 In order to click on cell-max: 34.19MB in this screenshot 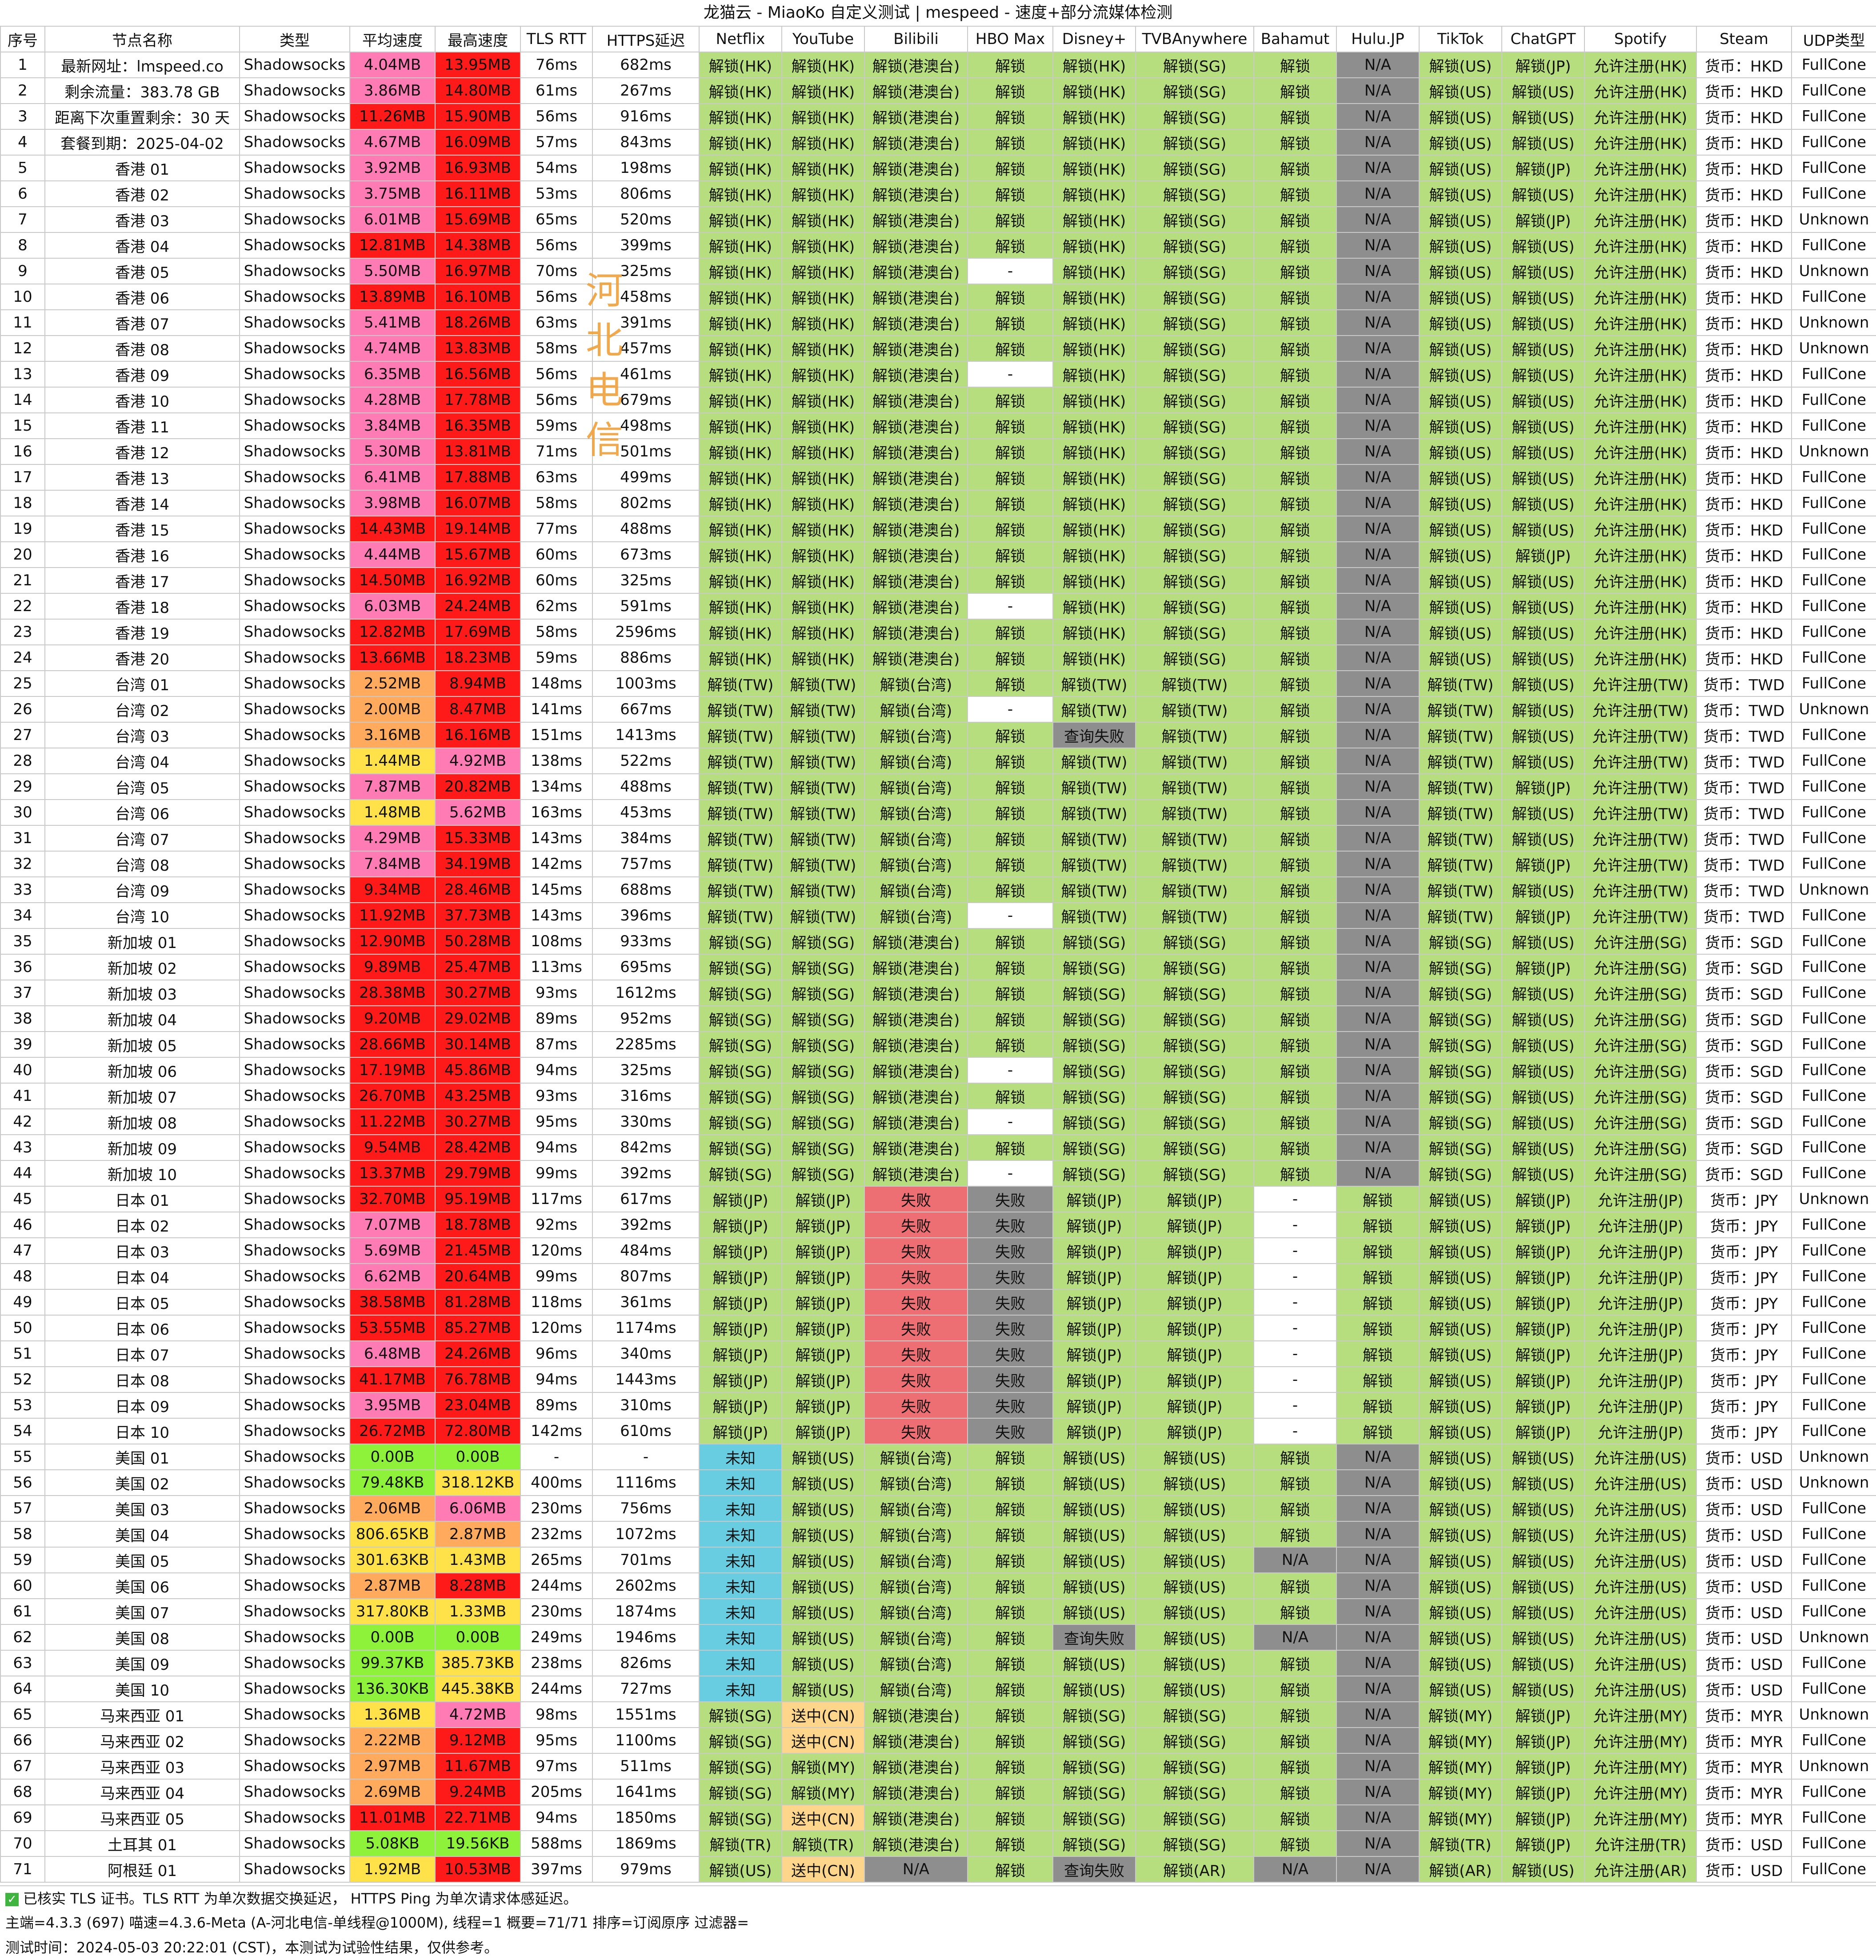, I will do `click(478, 864)`.